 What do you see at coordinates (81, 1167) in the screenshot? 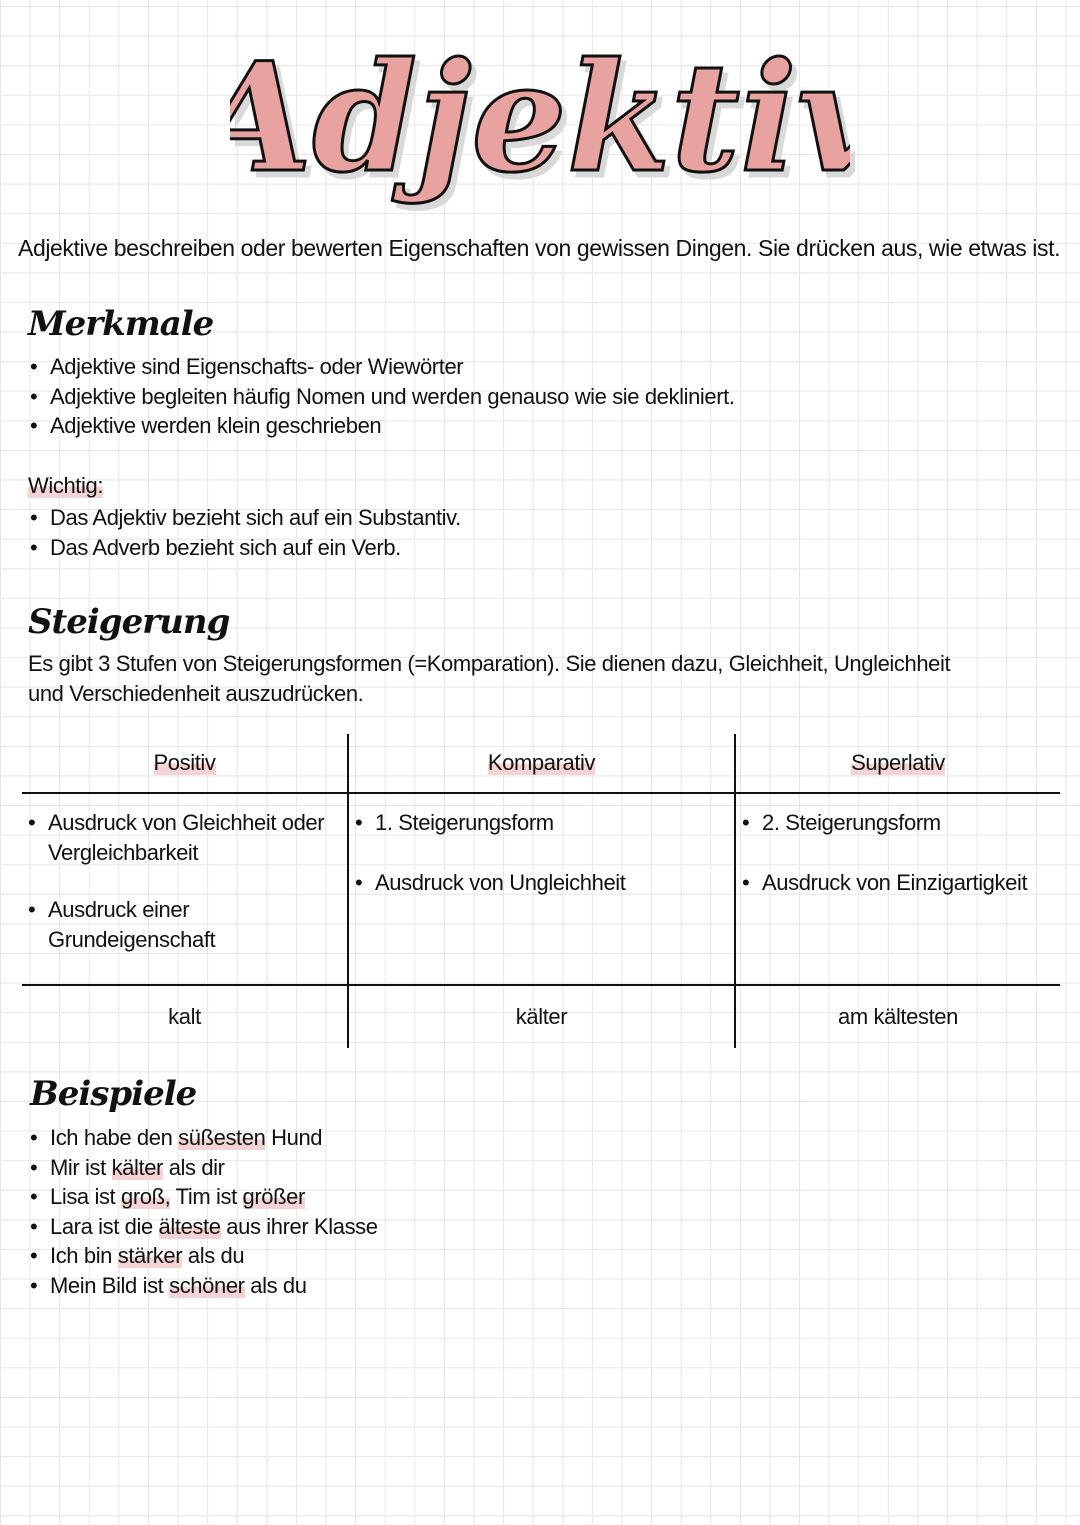
I see `example-text: Mir ist` at bounding box center [81, 1167].